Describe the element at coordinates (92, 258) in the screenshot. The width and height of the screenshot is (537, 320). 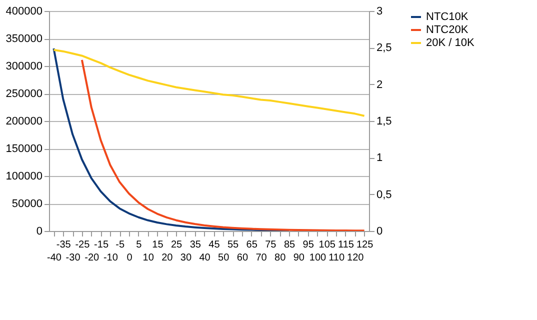
I see `x-tick-label: -20` at that location.